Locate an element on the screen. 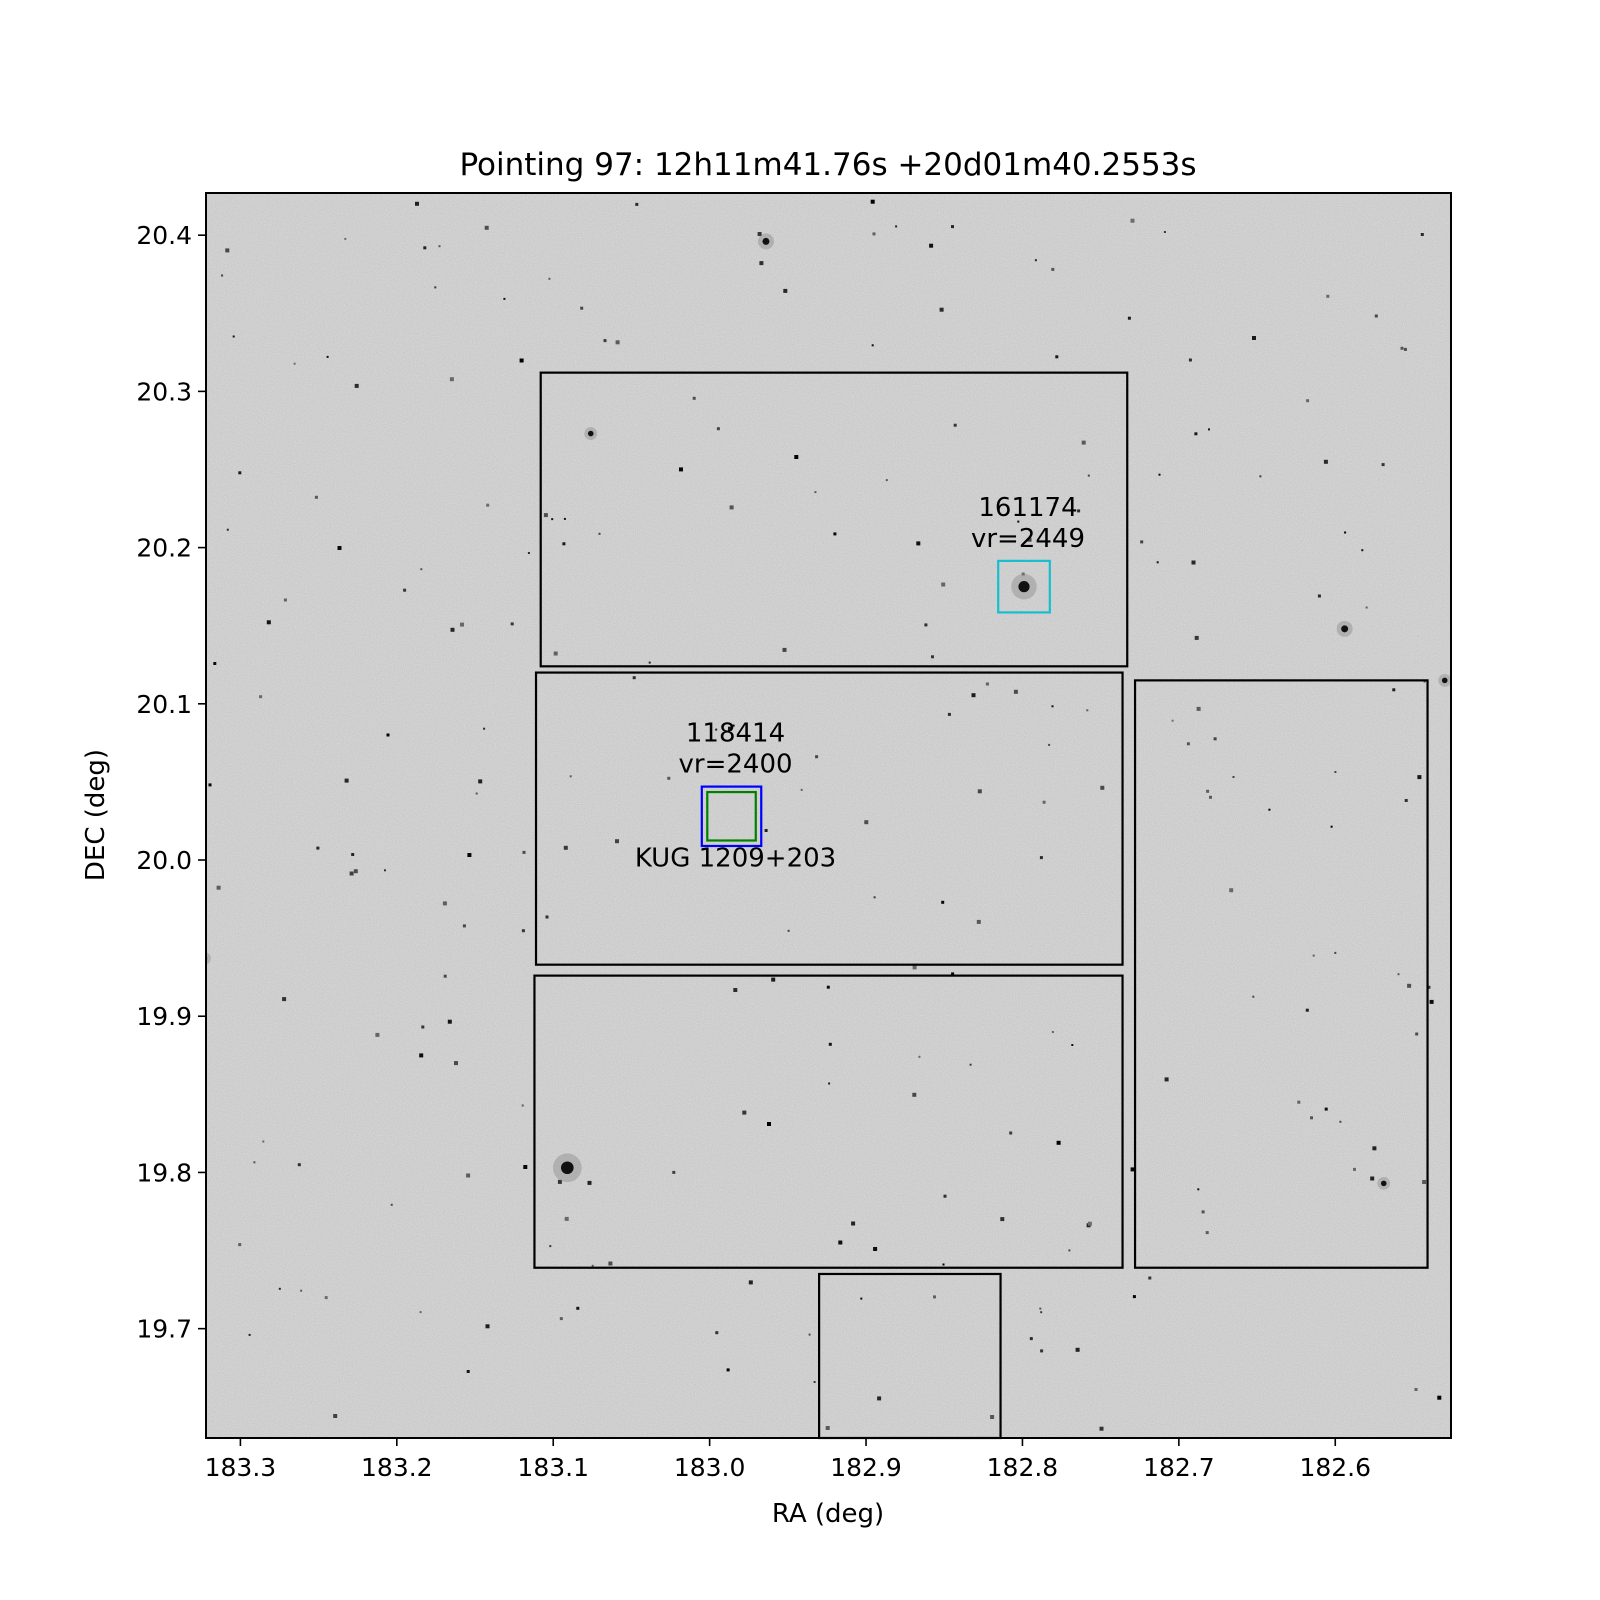  x-tick-label: 183.3 is located at coordinates (241, 1467).